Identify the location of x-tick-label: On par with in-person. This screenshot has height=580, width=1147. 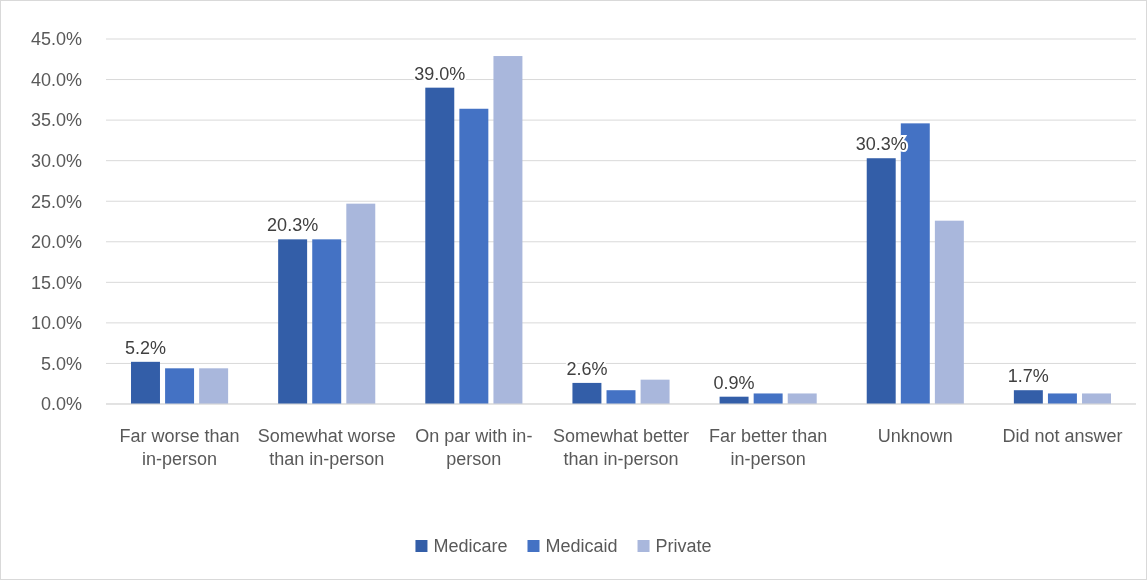
(474, 447).